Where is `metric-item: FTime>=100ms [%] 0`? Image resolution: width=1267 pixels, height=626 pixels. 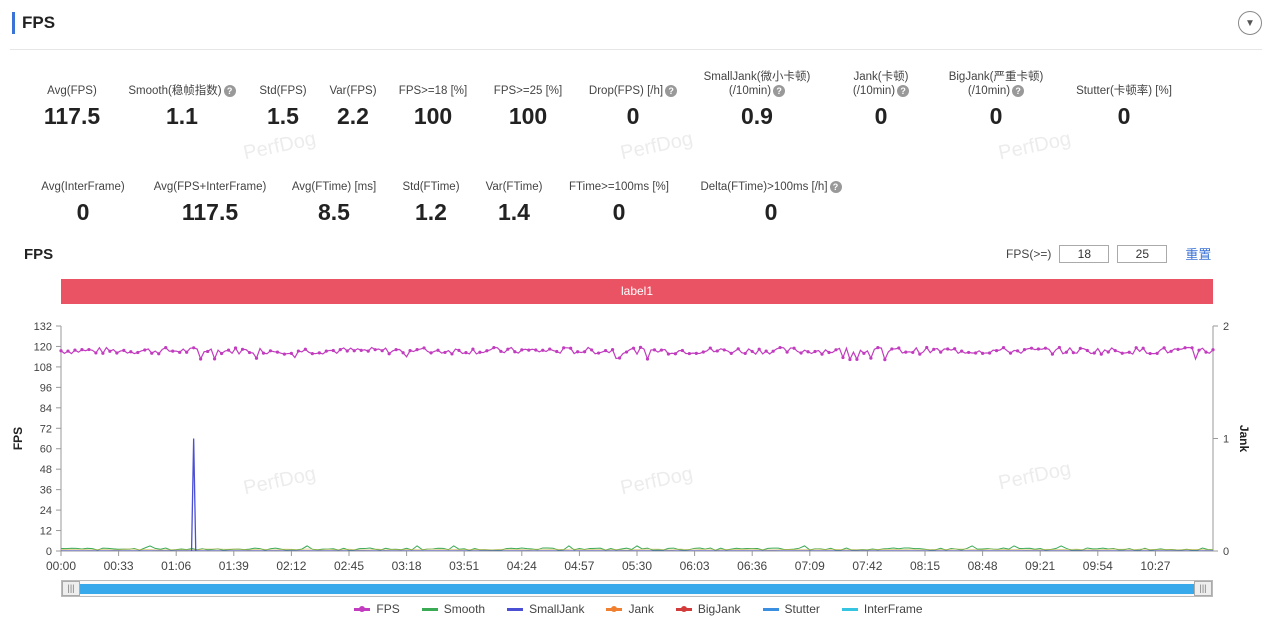 metric-item: FTime>=100ms [%] 0 is located at coordinates (619, 195).